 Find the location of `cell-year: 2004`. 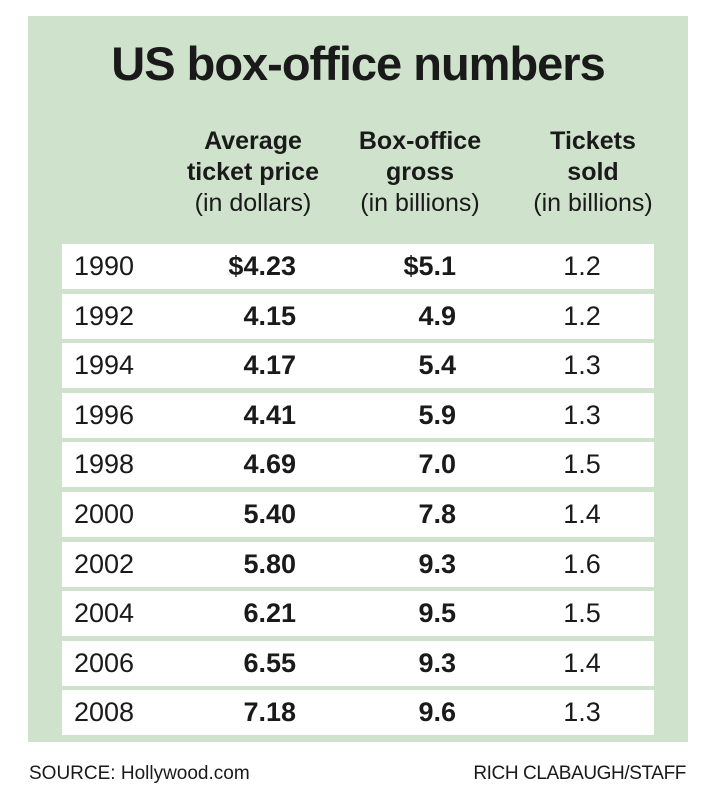

cell-year: 2004 is located at coordinates (104, 613).